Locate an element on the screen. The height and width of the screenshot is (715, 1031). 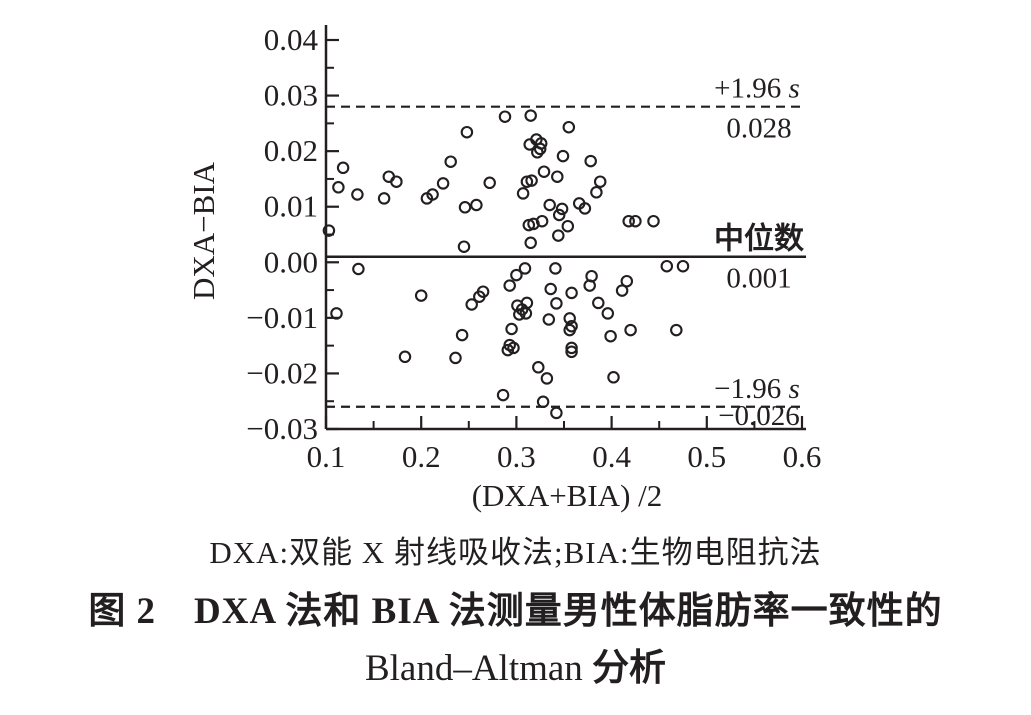
x-tick-label: 0.1 is located at coordinates (326, 456).